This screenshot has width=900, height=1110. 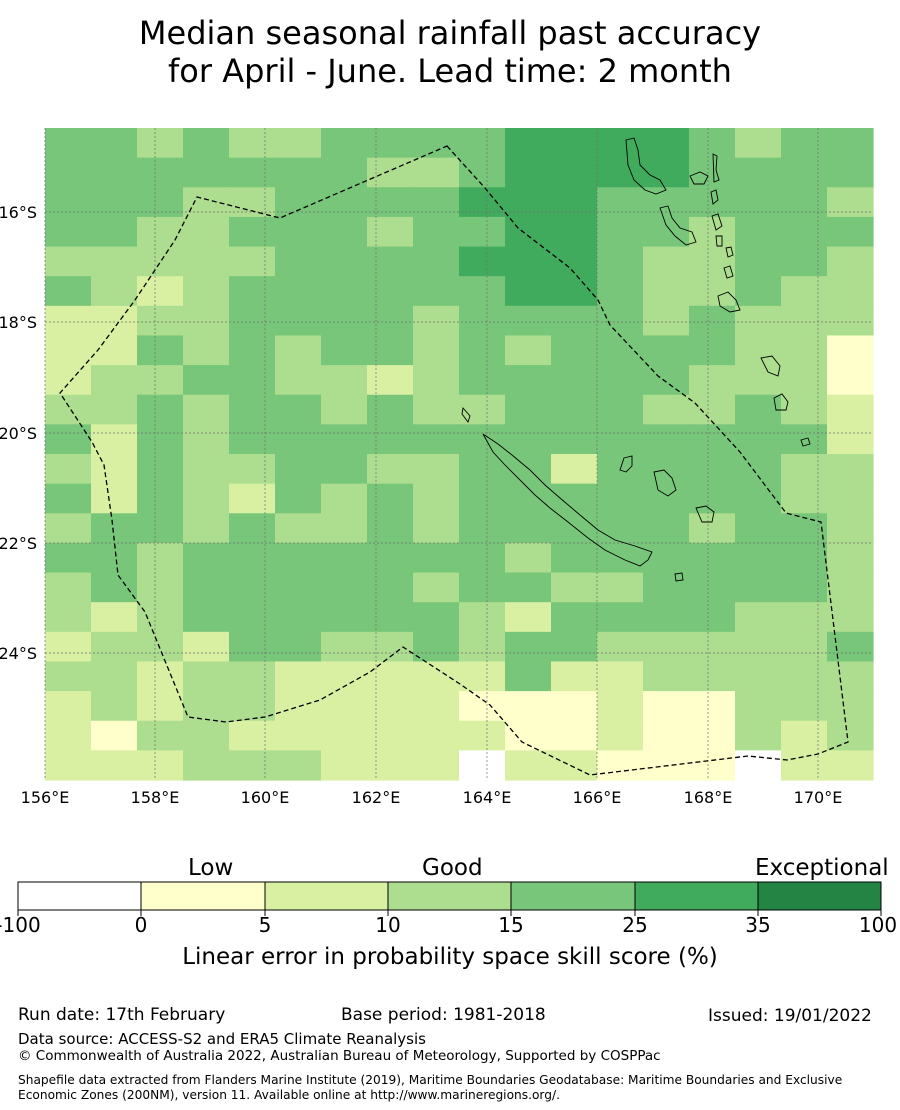 What do you see at coordinates (45, 797) in the screenshot?
I see `longitude-label: 156°E` at bounding box center [45, 797].